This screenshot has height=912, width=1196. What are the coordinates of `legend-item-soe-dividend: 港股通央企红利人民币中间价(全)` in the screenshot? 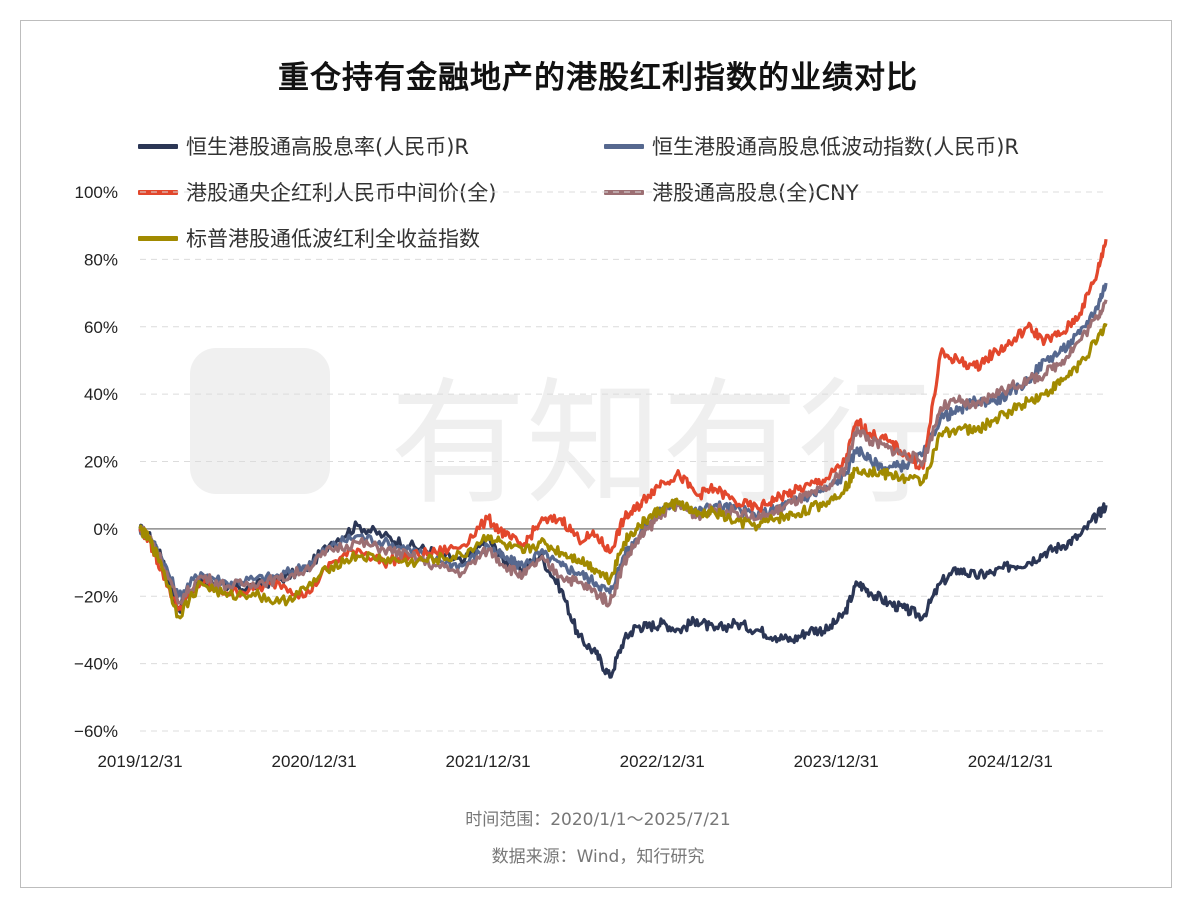 It's located at (317, 192).